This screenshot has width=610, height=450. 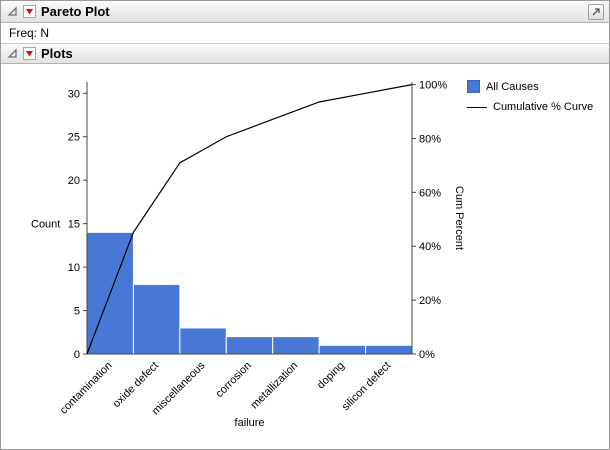 I want to click on svg-text: 5, so click(x=77, y=312).